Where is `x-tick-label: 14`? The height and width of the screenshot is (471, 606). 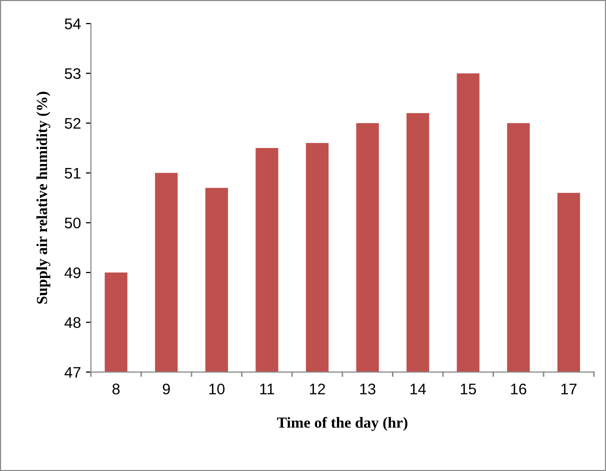
x-tick-label: 14 is located at coordinates (418, 389).